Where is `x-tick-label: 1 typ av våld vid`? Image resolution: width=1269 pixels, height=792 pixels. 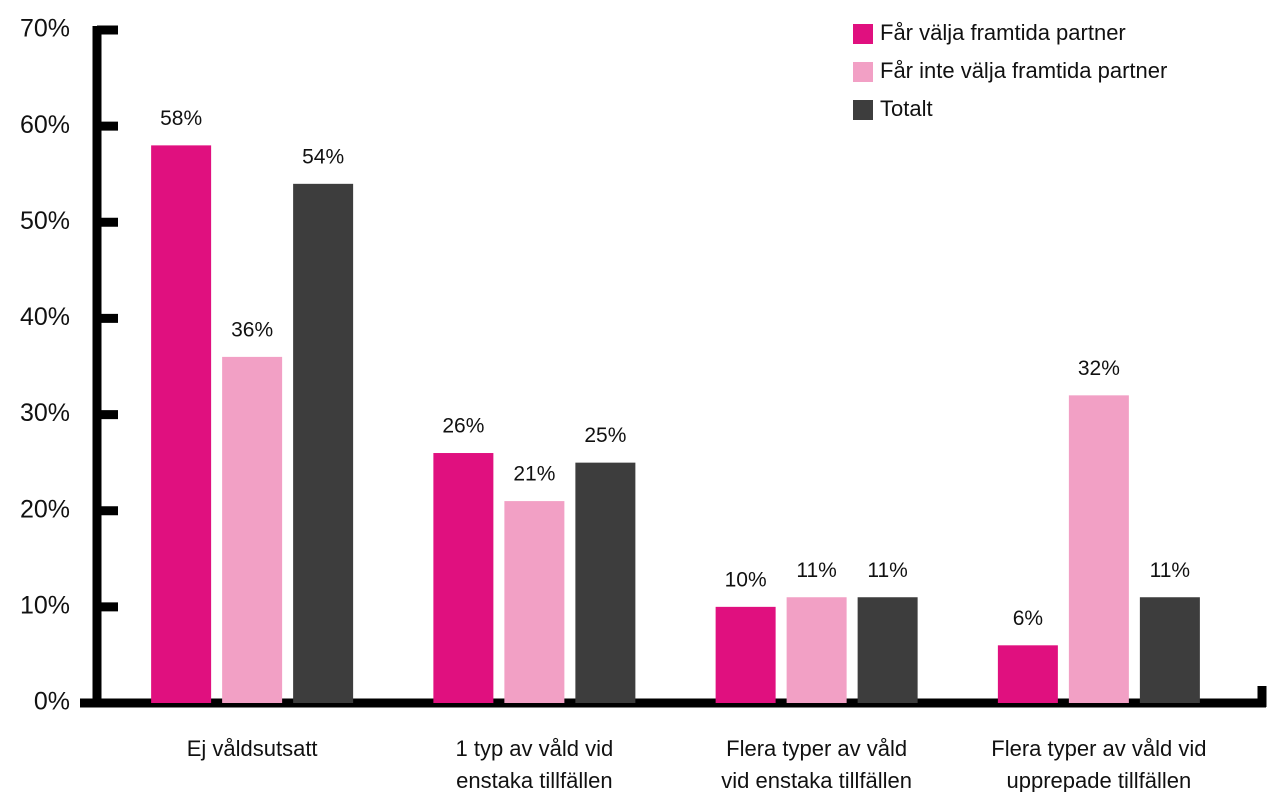 x-tick-label: 1 typ av våld vid is located at coordinates (535, 748).